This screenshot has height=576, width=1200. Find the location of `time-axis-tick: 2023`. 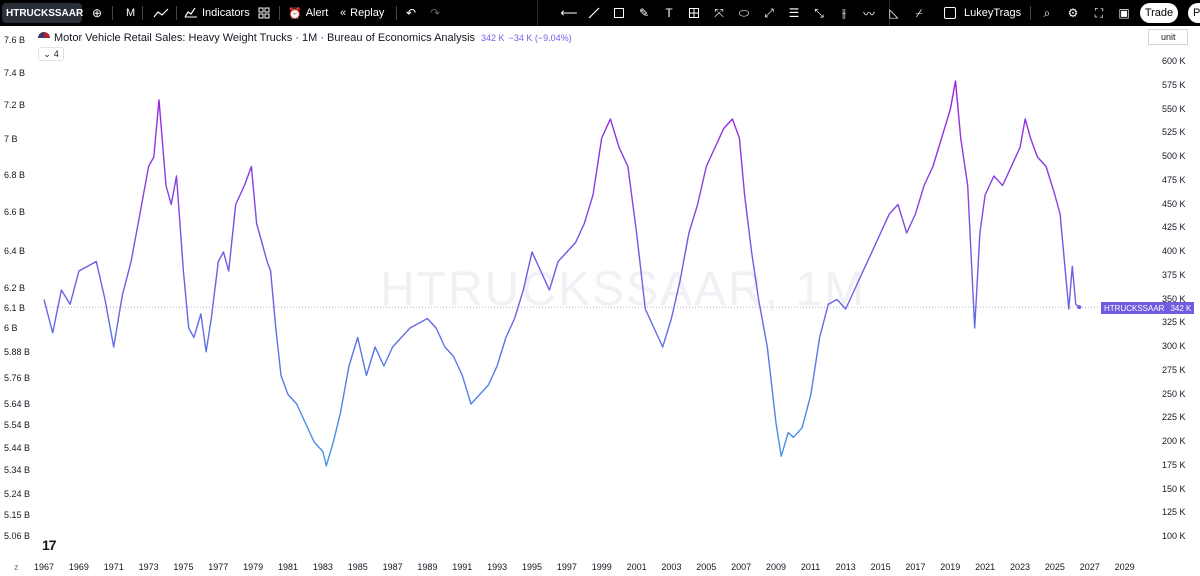

time-axis-tick: 2023 is located at coordinates (1020, 567).